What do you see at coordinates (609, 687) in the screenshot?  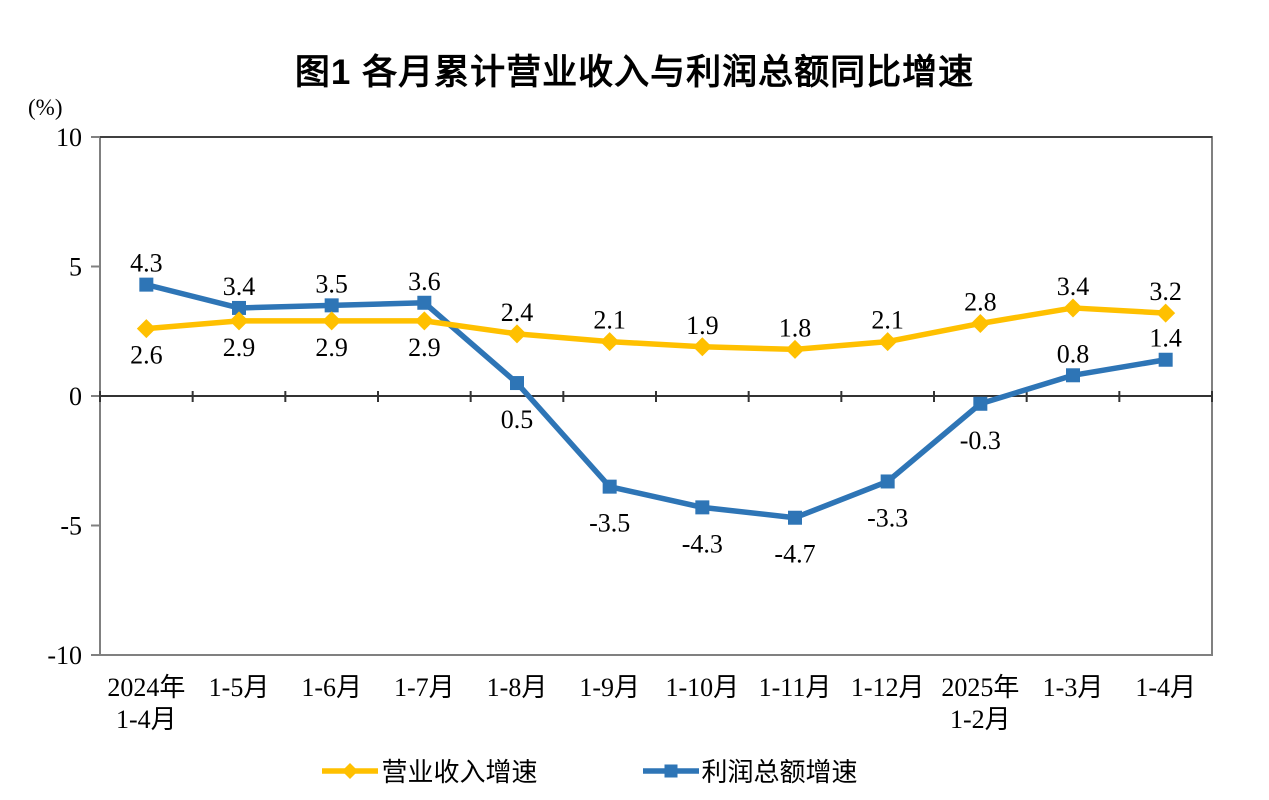 I see `x-tick-label: 1-9月` at bounding box center [609, 687].